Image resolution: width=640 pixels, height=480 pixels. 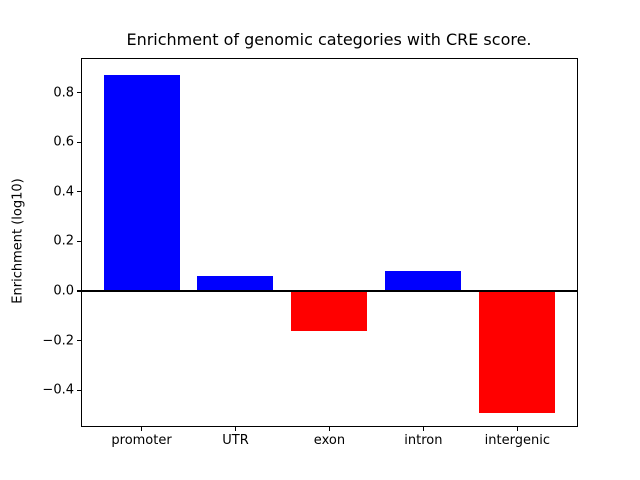 I want to click on y-tick-label: 0.4, so click(x=63, y=192).